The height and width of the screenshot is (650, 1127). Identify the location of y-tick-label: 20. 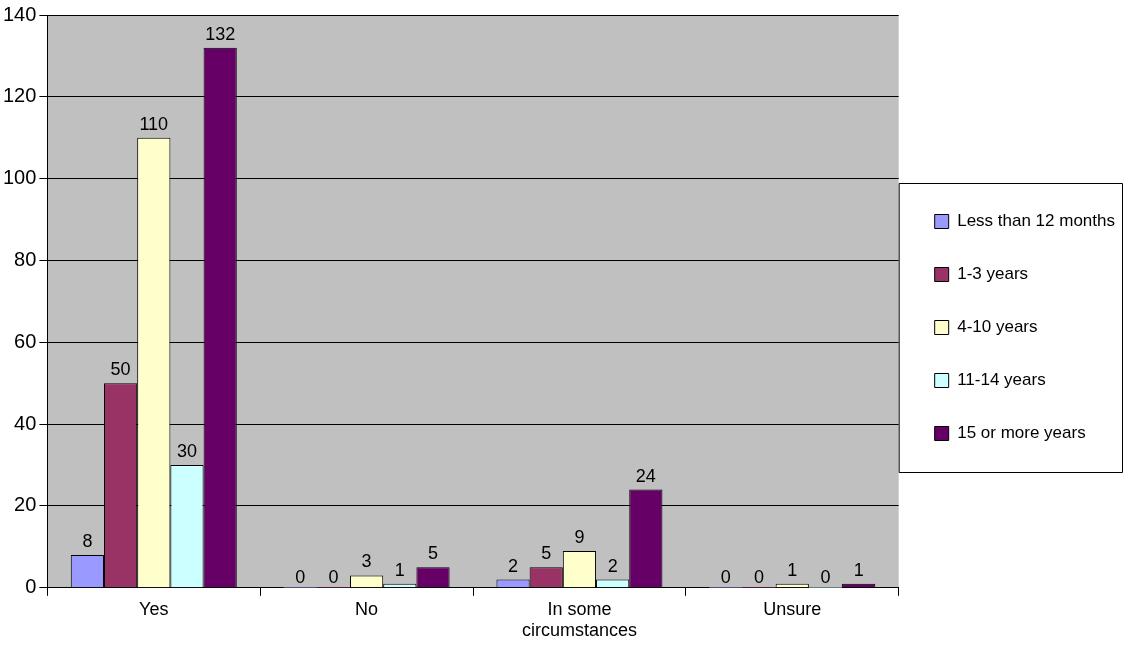
(25, 504).